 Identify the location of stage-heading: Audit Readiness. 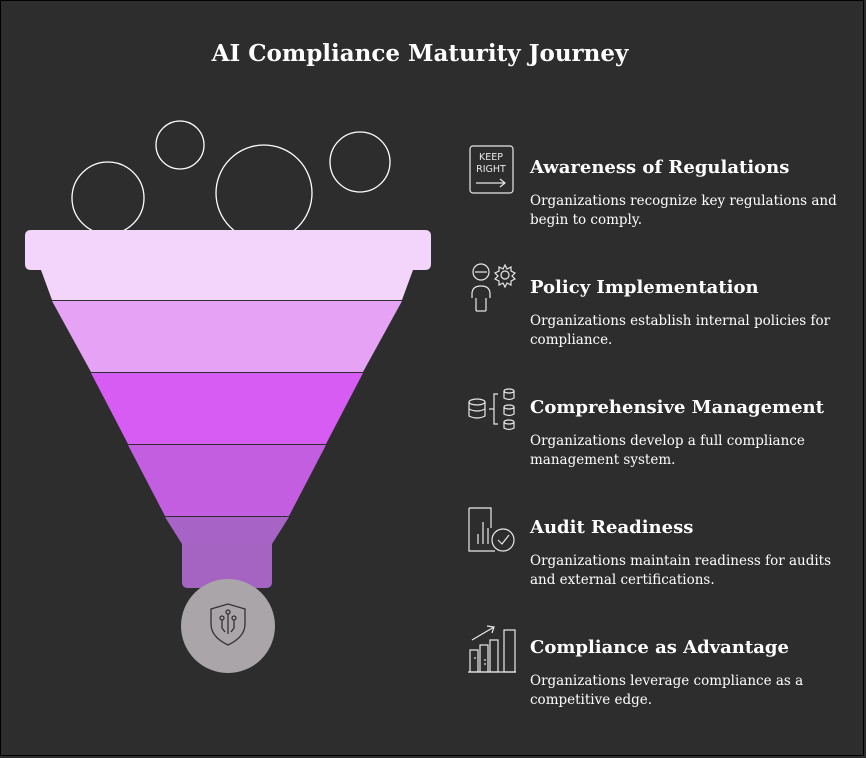
(612, 527).